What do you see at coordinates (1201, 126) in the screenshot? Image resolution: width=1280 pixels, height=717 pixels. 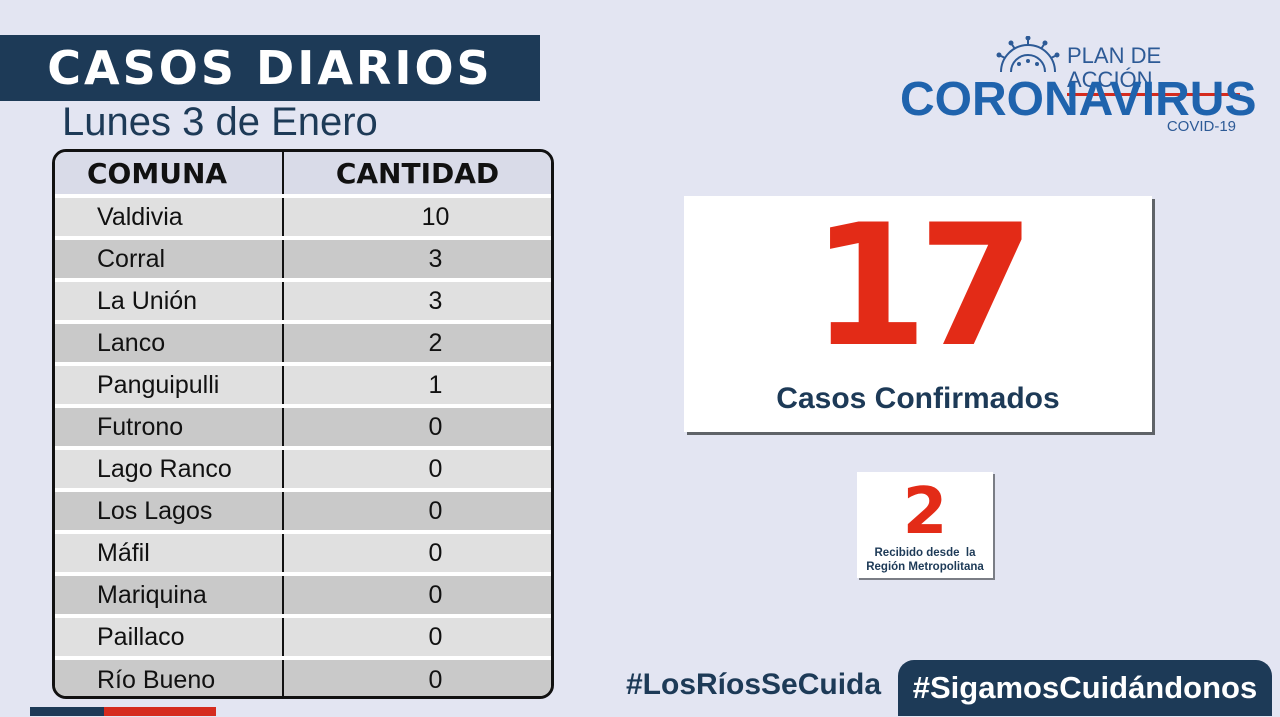 I see `logo-sub: COVID-19` at bounding box center [1201, 126].